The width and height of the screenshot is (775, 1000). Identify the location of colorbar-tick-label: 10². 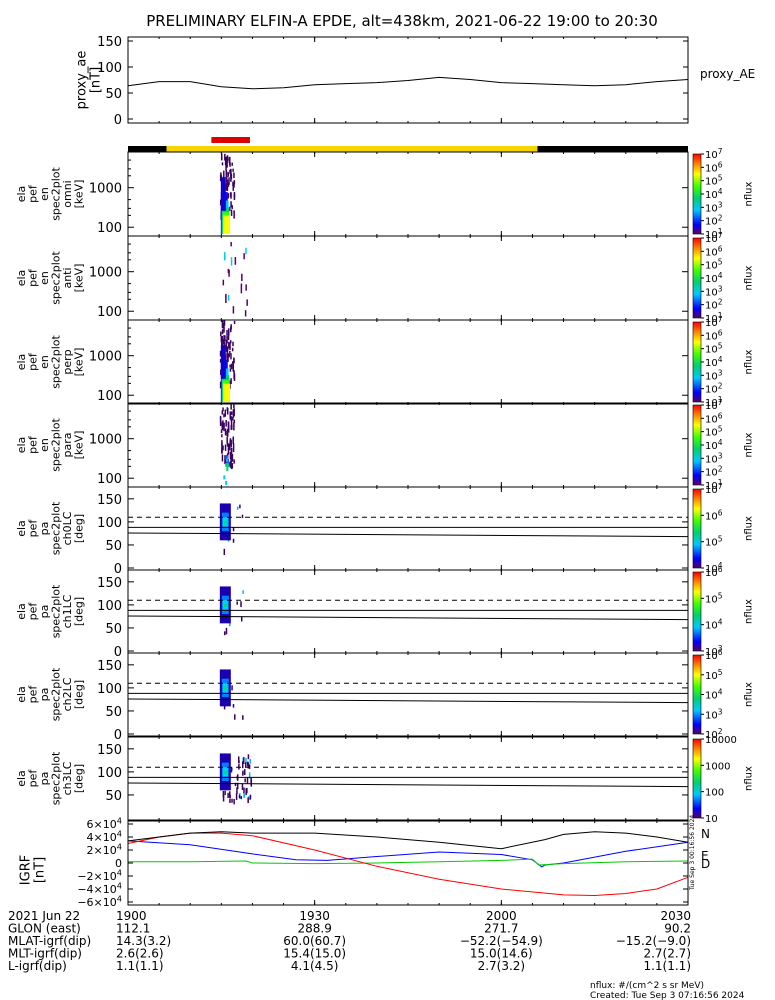
(714, 389).